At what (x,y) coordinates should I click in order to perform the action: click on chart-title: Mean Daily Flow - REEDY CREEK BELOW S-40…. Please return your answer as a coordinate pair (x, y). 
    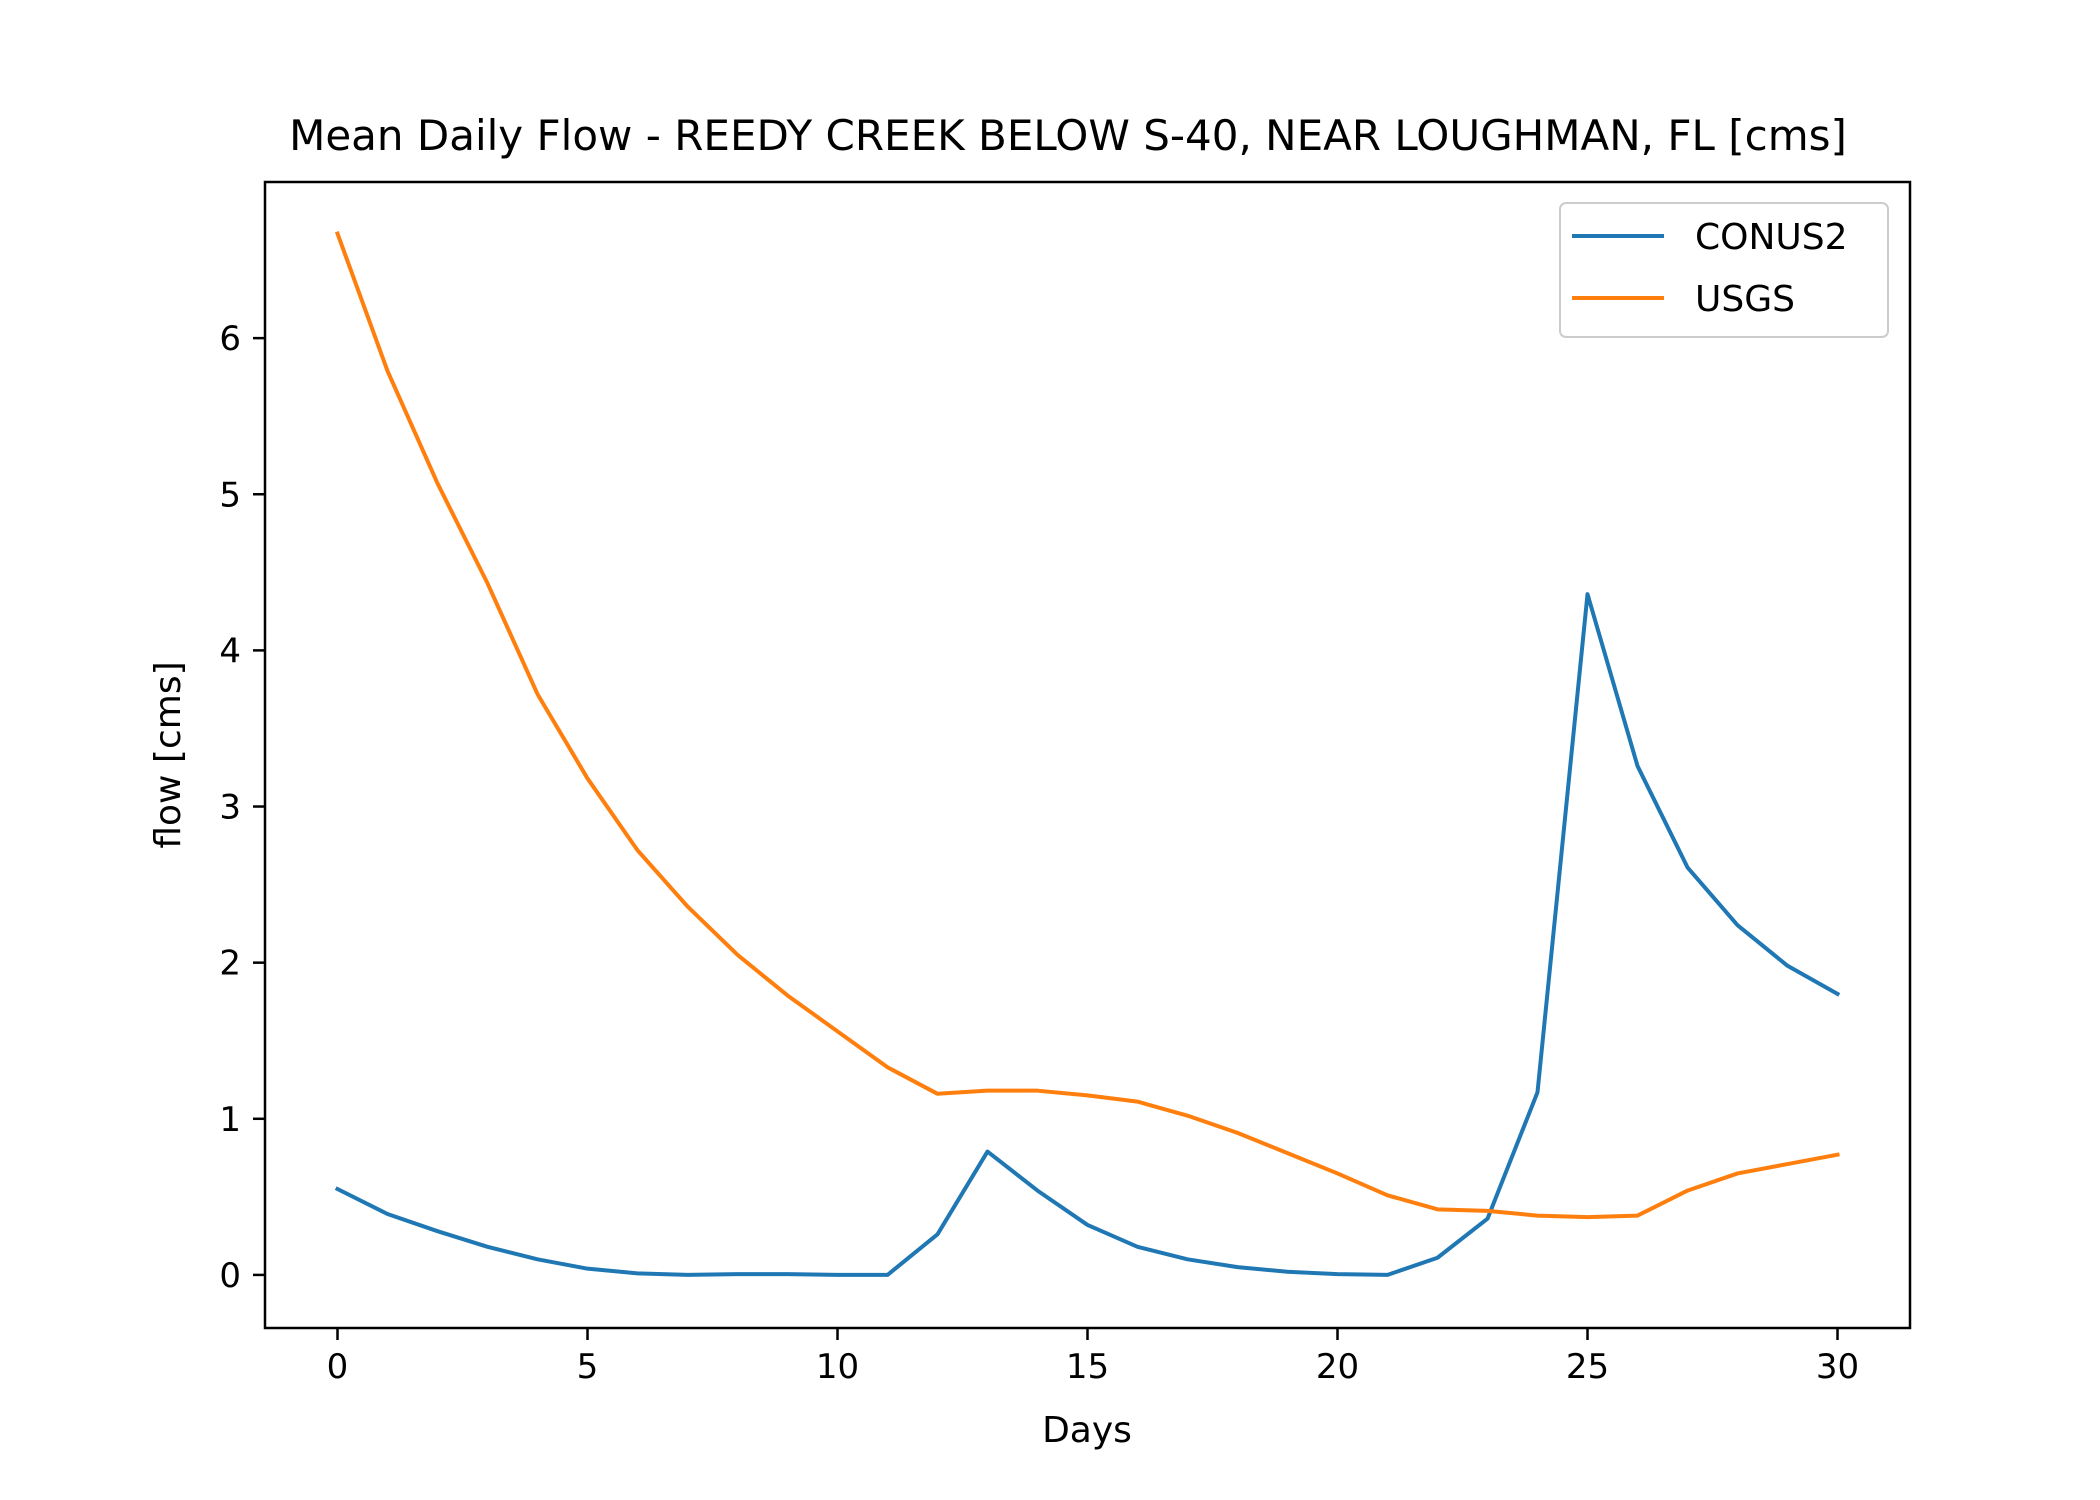
    Looking at the image, I should click on (1068, 135).